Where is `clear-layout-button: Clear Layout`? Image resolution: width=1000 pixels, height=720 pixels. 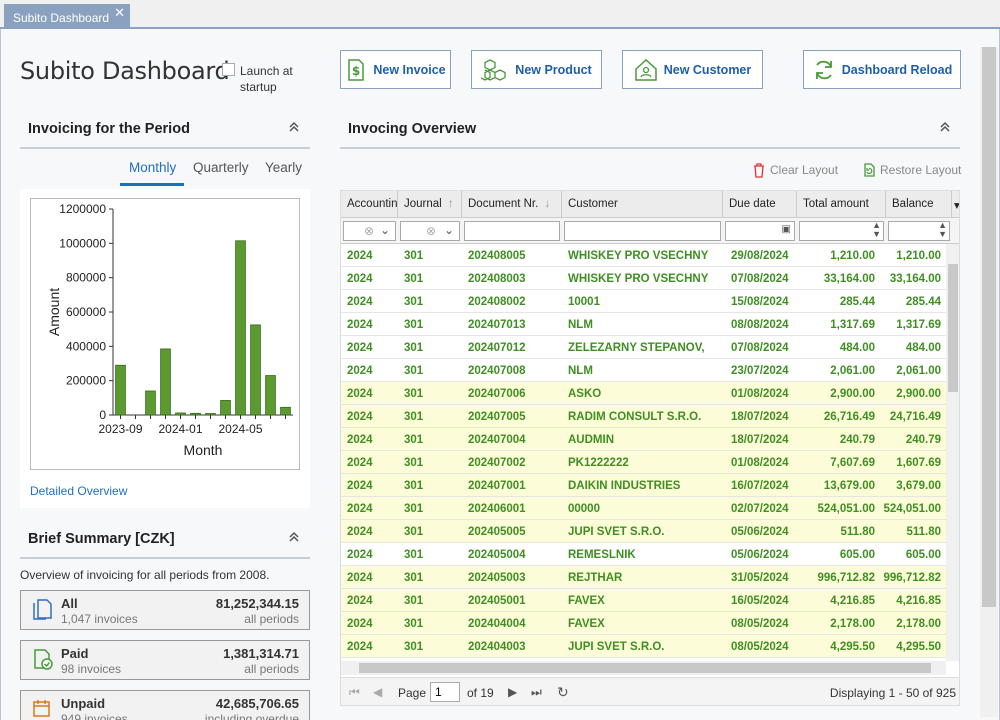
clear-layout-button: Clear Layout is located at coordinates (795, 170).